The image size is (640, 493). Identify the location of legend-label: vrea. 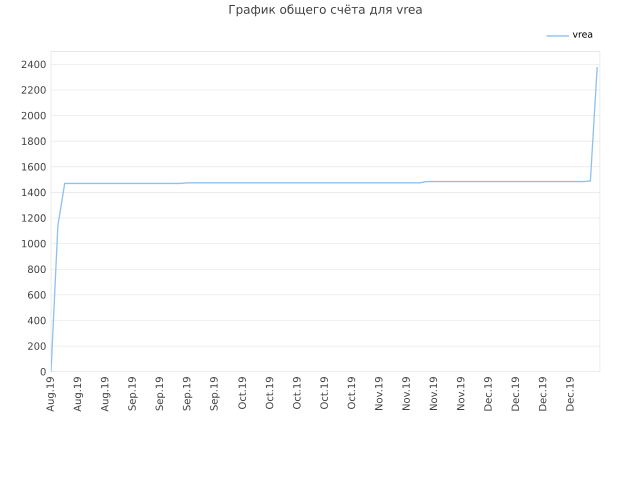
(582, 35).